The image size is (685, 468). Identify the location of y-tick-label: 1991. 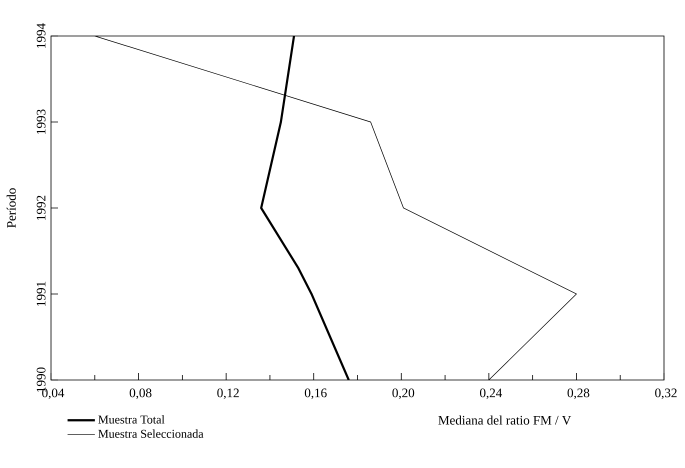
(41, 294).